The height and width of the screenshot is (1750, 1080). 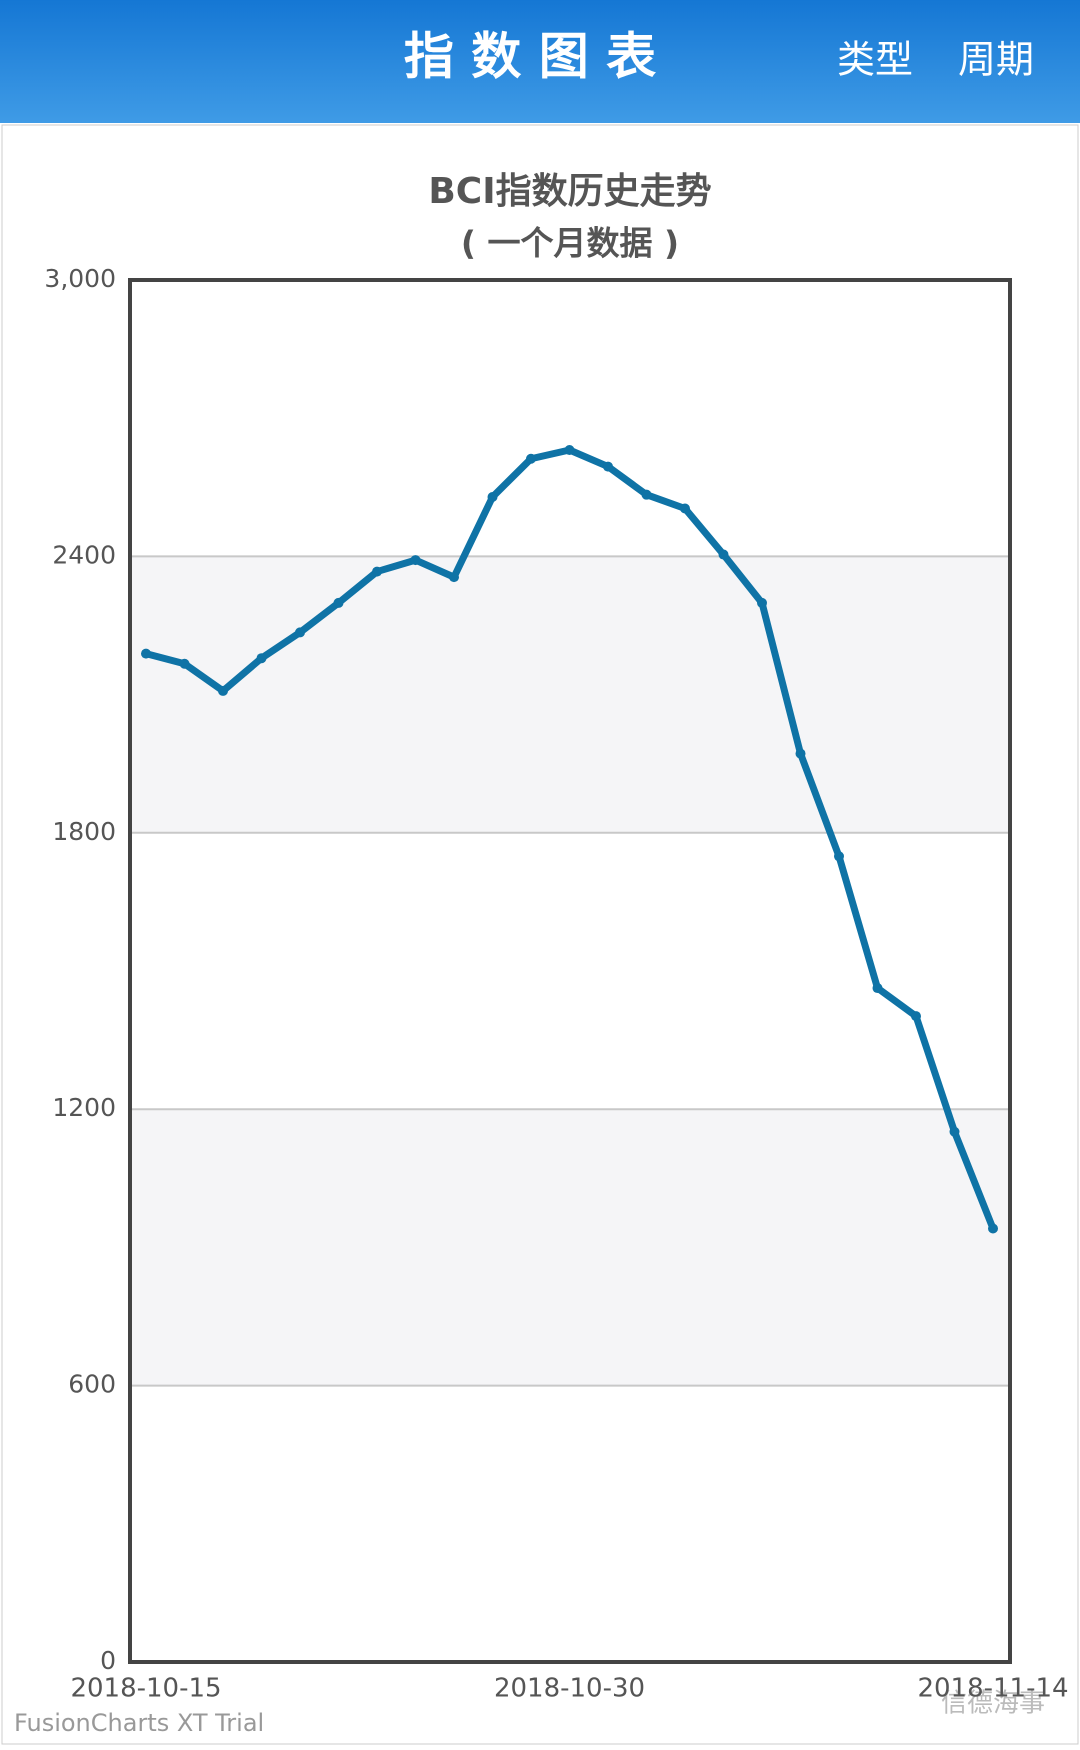 I want to click on y-tick-label: 3,000, so click(x=80, y=278).